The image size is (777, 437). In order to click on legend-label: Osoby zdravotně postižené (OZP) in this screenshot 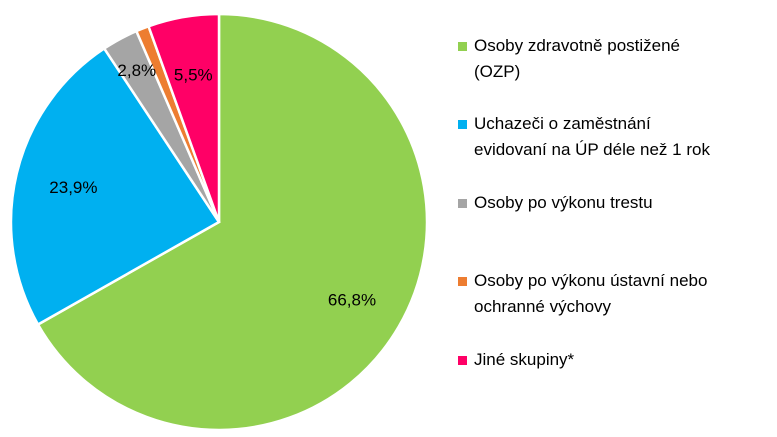, I will do `click(624, 59)`.